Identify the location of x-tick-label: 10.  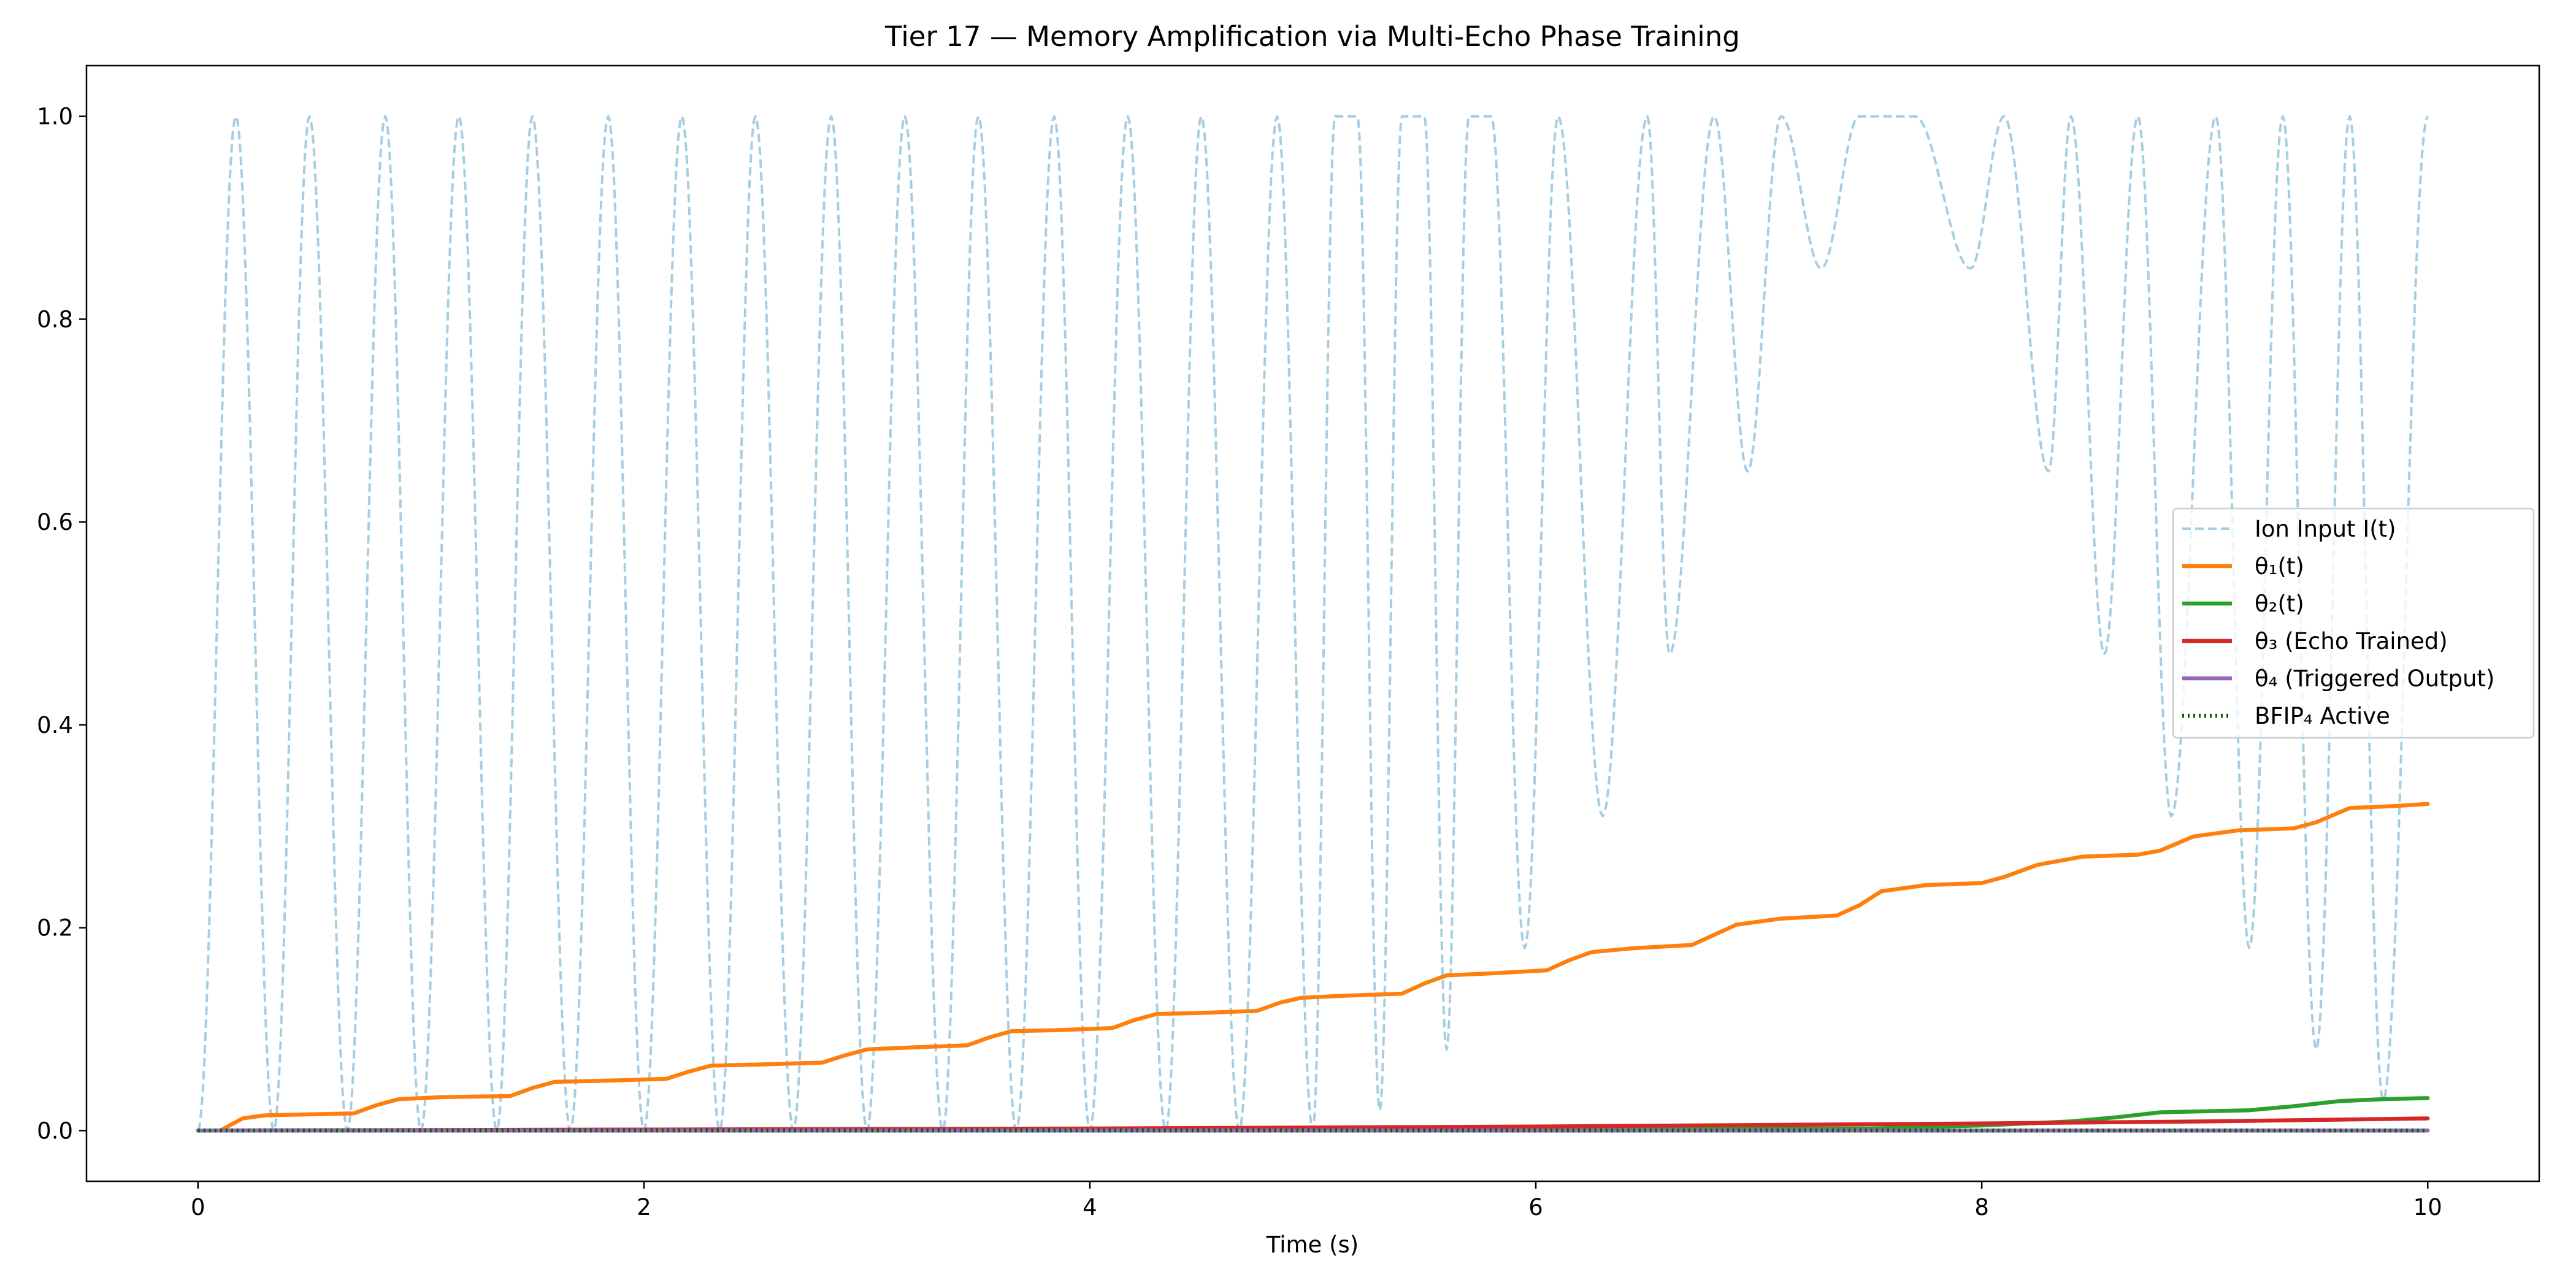
(2427, 1207).